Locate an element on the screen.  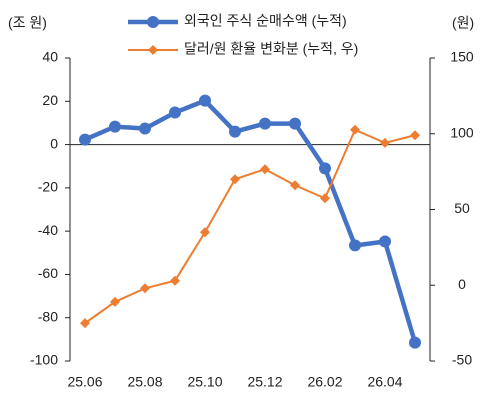
y-tick-label: -80 is located at coordinates (48, 316).